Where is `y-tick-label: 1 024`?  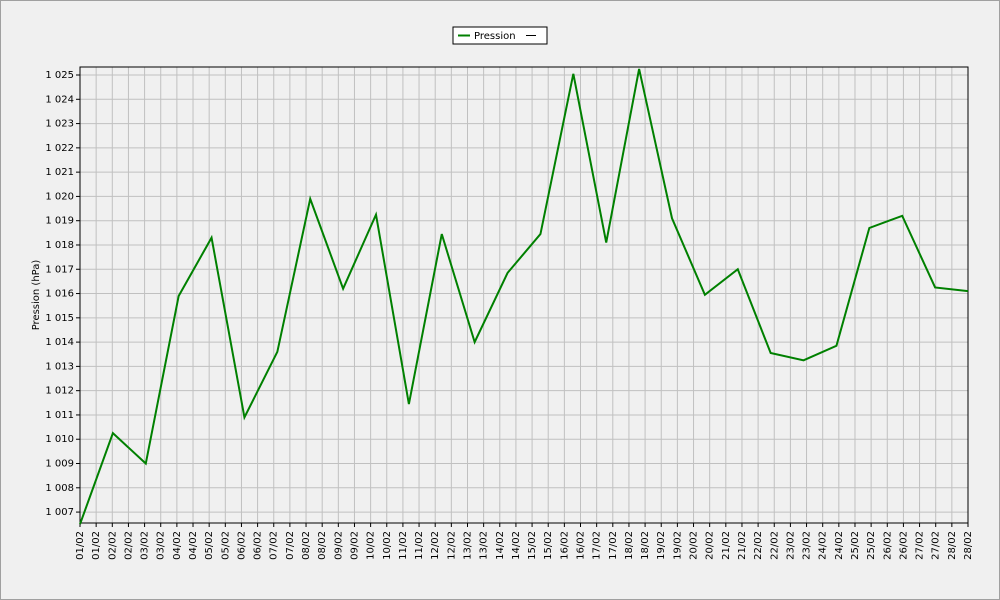 y-tick-label: 1 024 is located at coordinates (59, 99).